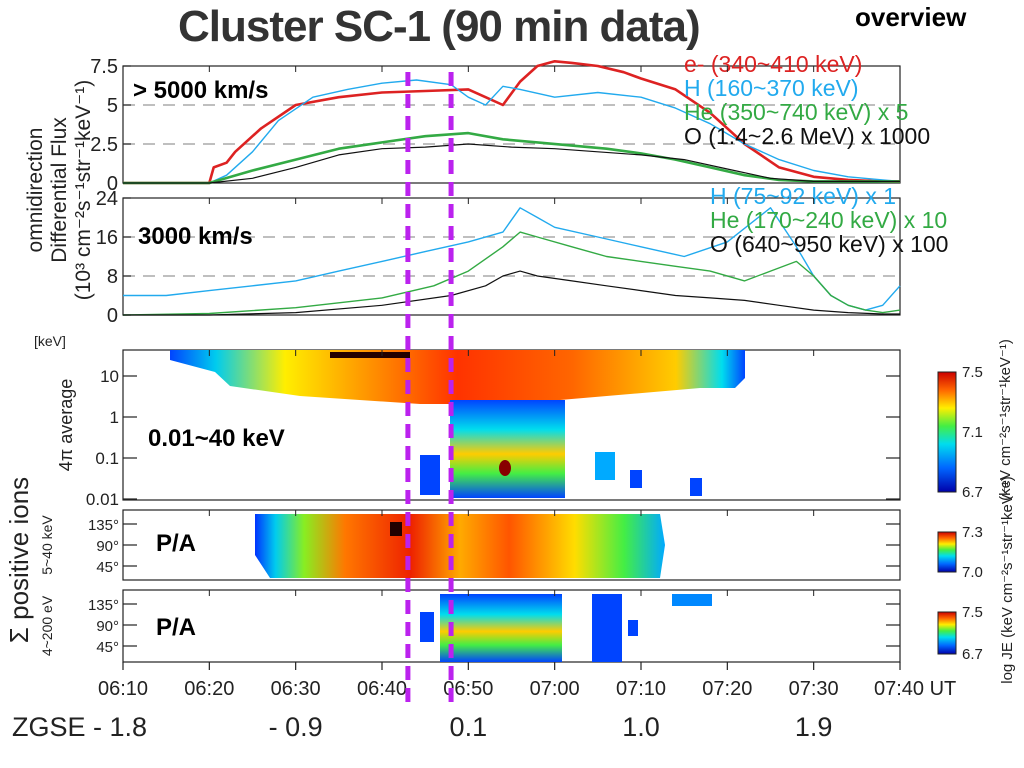 This screenshot has height=768, width=1024. Describe the element at coordinates (814, 689) in the screenshot. I see `time-tick-label: 07:30` at that location.